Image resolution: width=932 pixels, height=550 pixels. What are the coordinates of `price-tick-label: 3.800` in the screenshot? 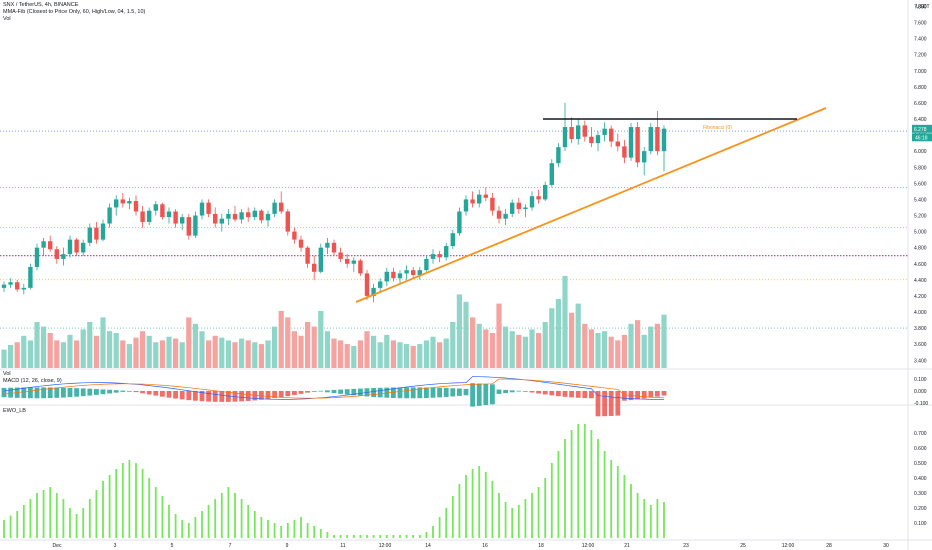 It's located at (920, 329).